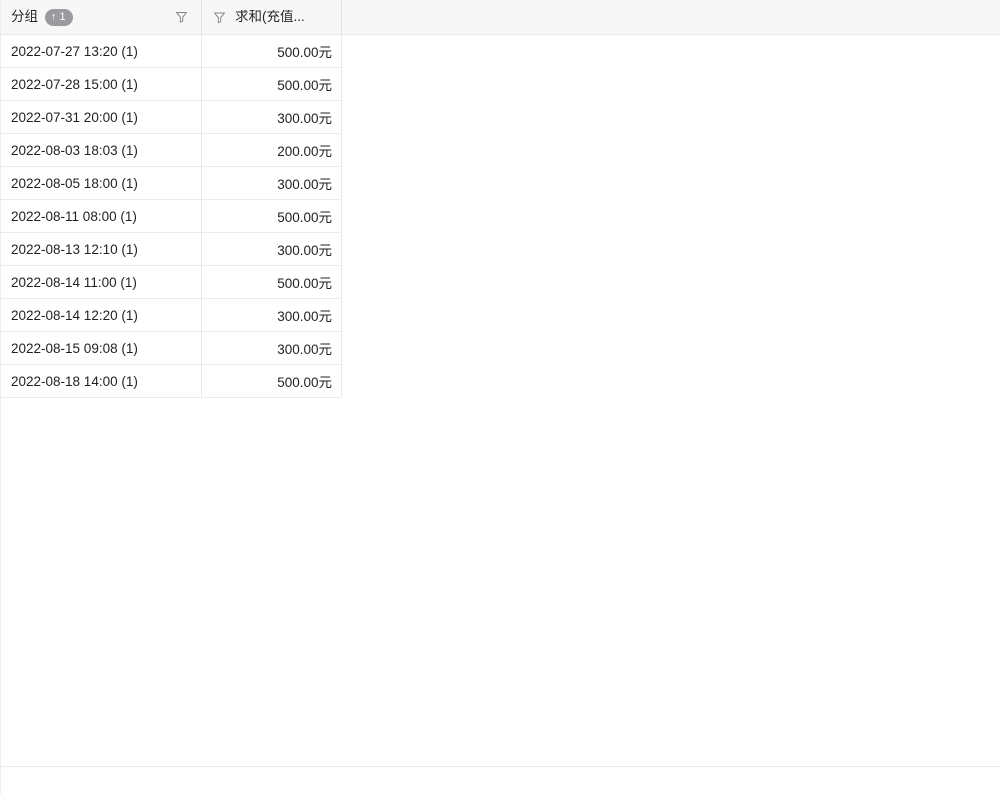 This screenshot has width=1000, height=800. Describe the element at coordinates (101, 51) in the screenshot. I see `cell-group: 2022-07-27 13:20 (1)` at that location.